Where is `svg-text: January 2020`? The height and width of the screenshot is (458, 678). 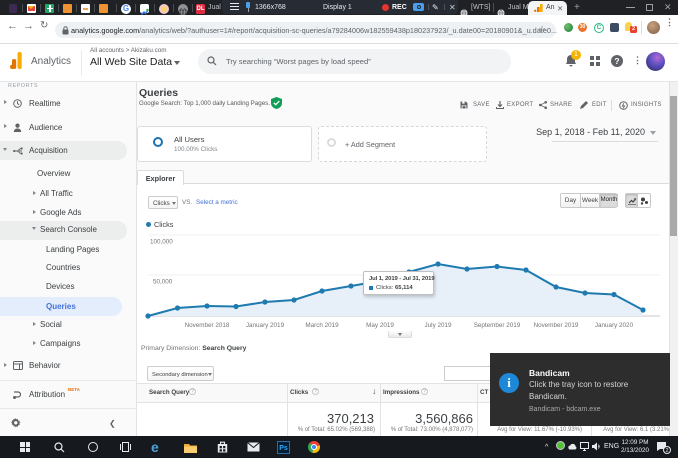
svg-text: January 2020 is located at coordinates (614, 325).